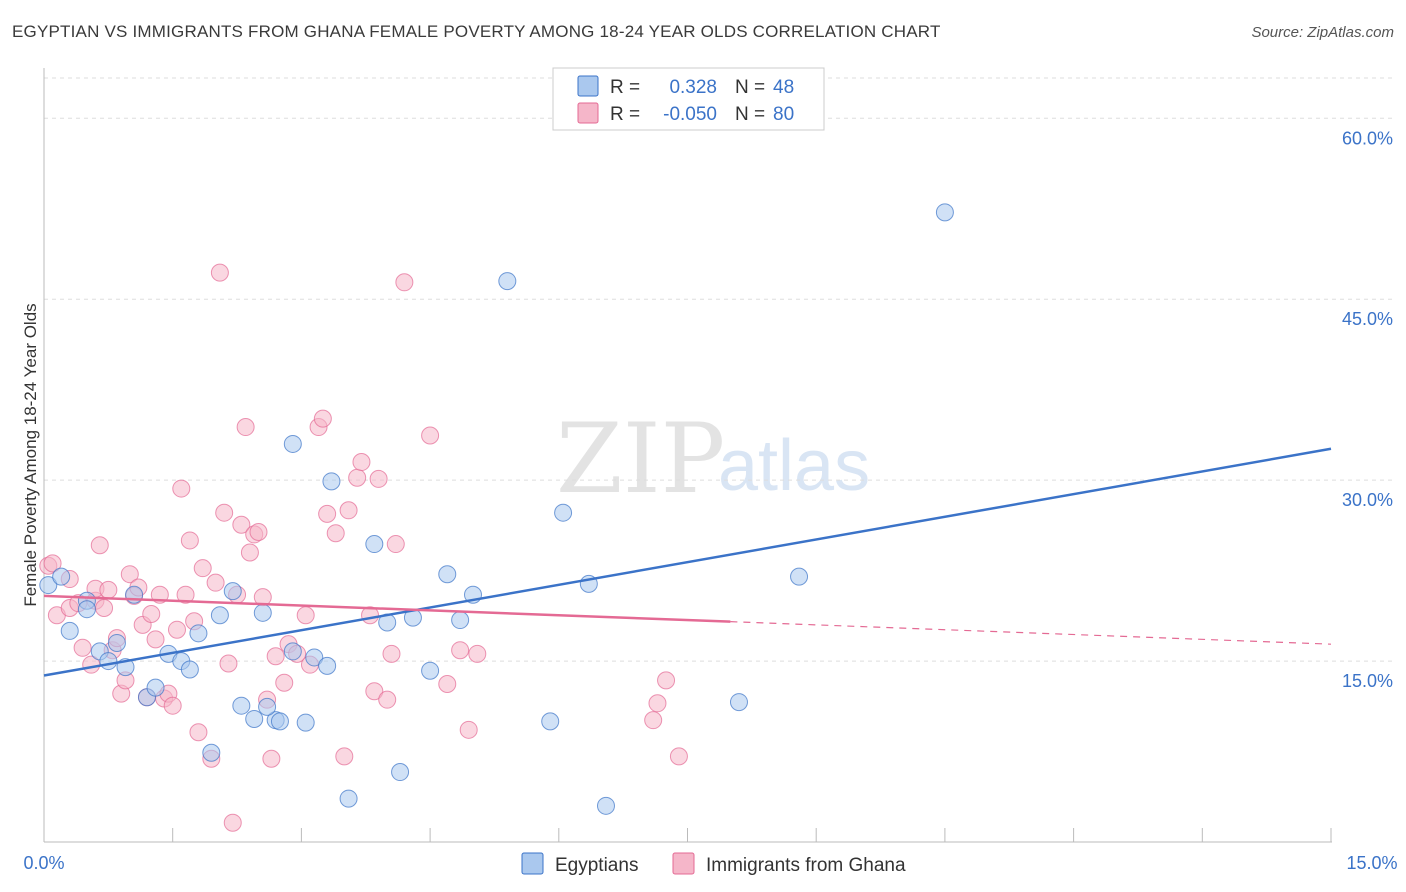 The image size is (1406, 892). I want to click on y-tick-label: 45.0%, so click(1367, 319).